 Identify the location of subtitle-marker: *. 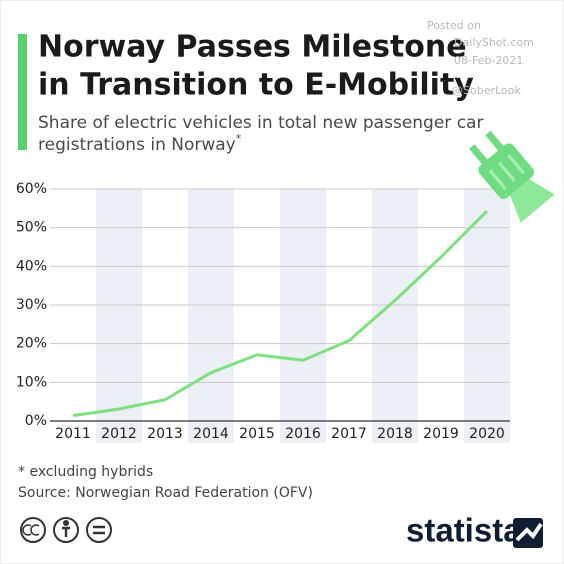
(239, 138).